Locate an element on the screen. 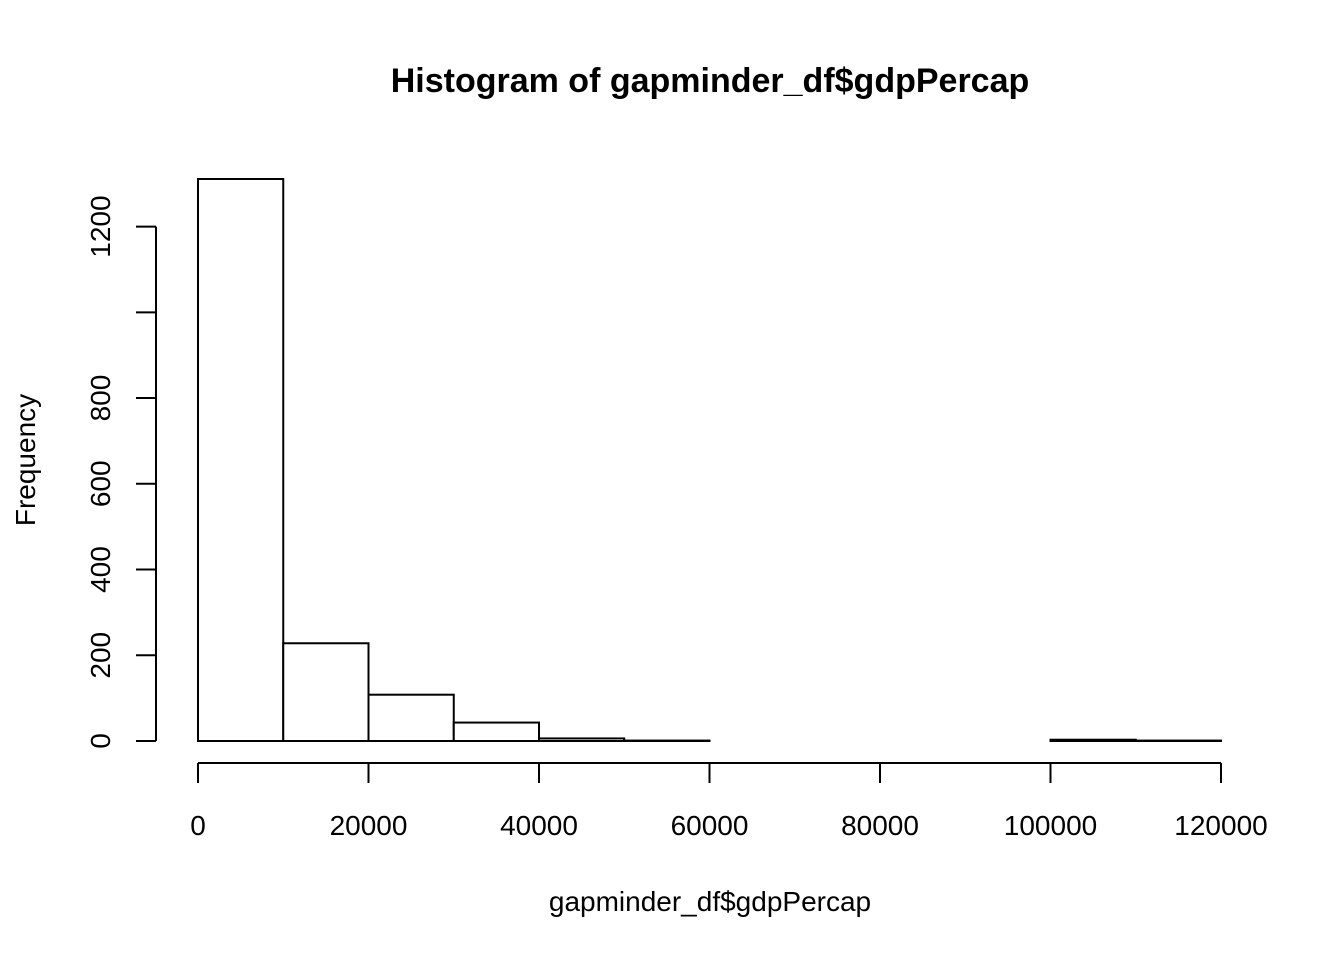  x-tick-label: 20000 is located at coordinates (369, 825).